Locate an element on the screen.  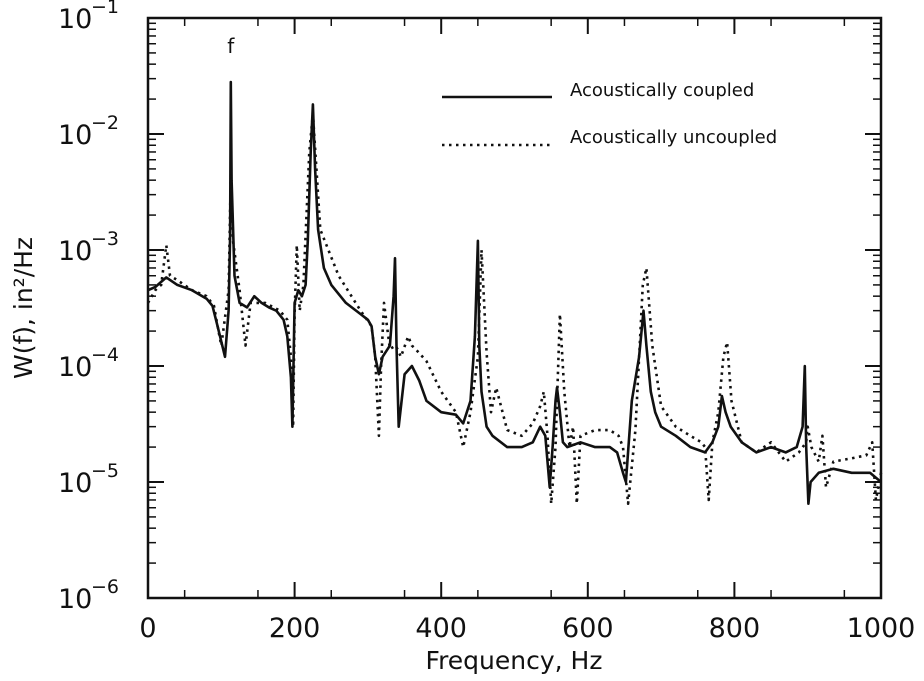
annotations: f is located at coordinates (231, 46).